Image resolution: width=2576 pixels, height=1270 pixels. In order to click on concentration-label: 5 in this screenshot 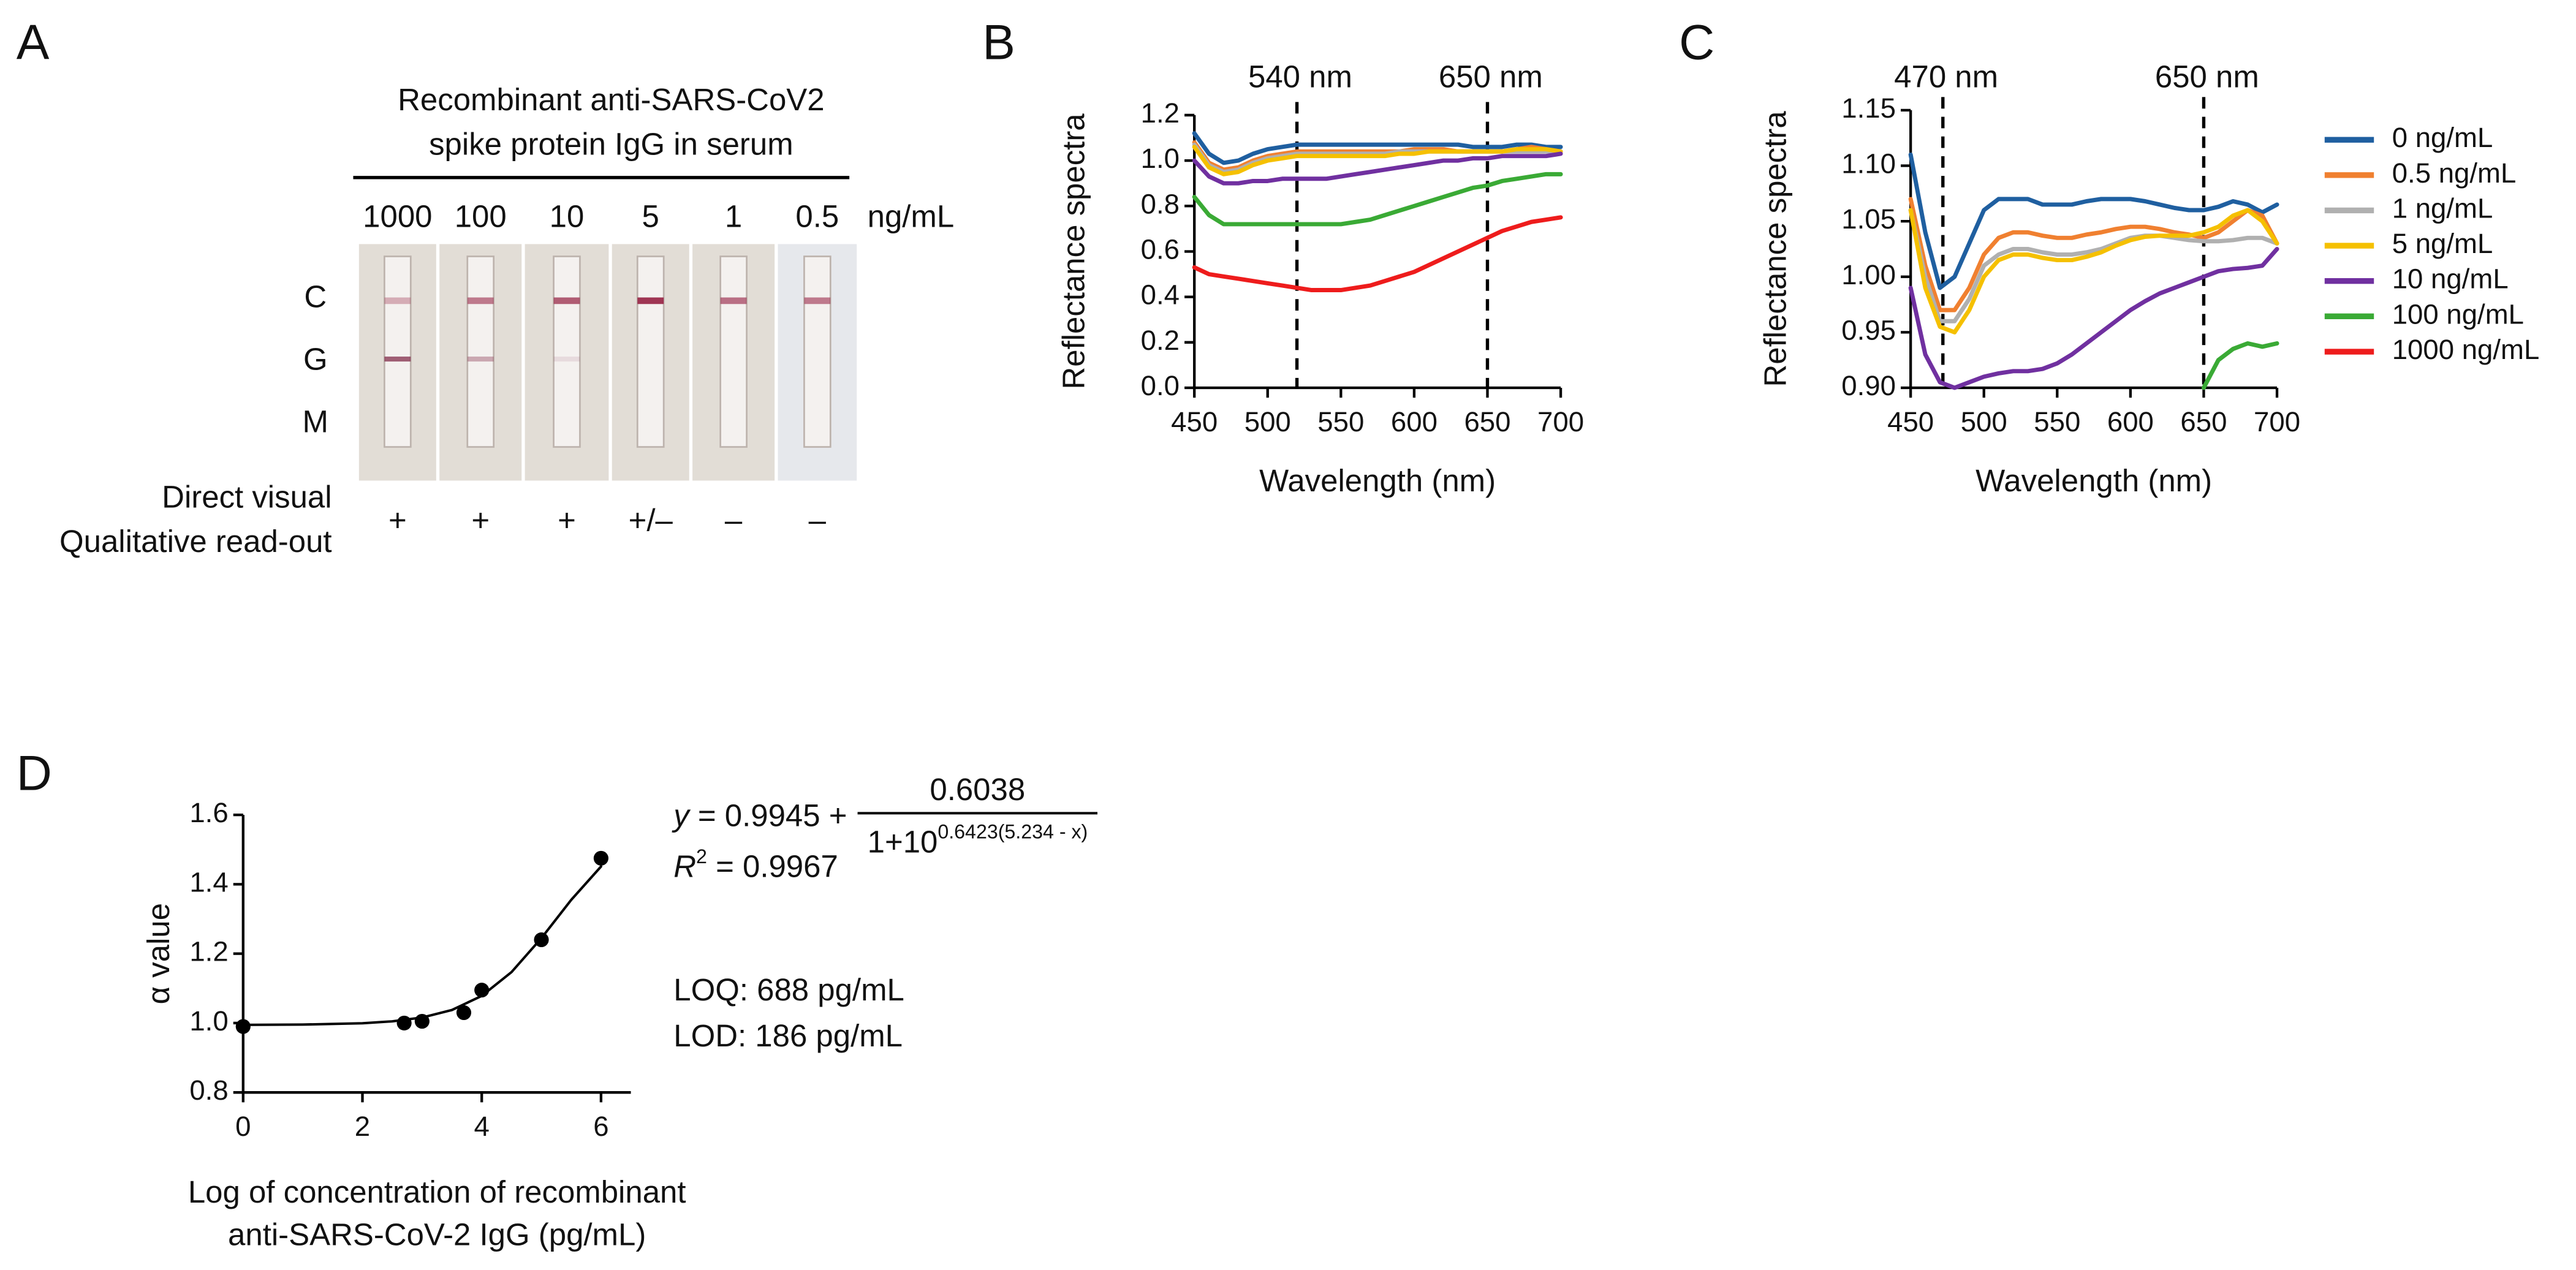, I will do `click(651, 215)`.